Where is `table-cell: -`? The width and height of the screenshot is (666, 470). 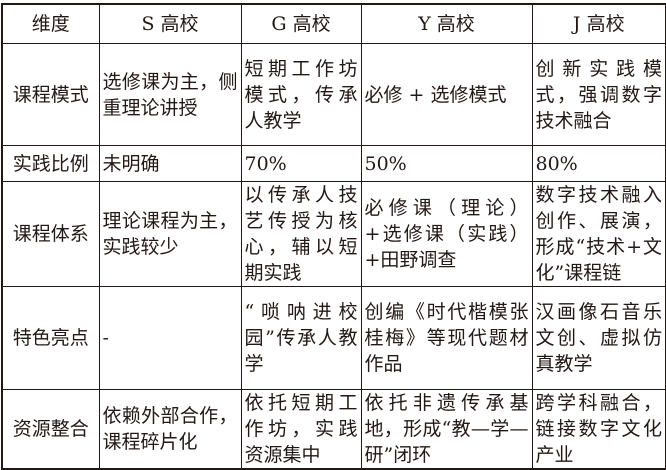 table-cell: - is located at coordinates (170, 338).